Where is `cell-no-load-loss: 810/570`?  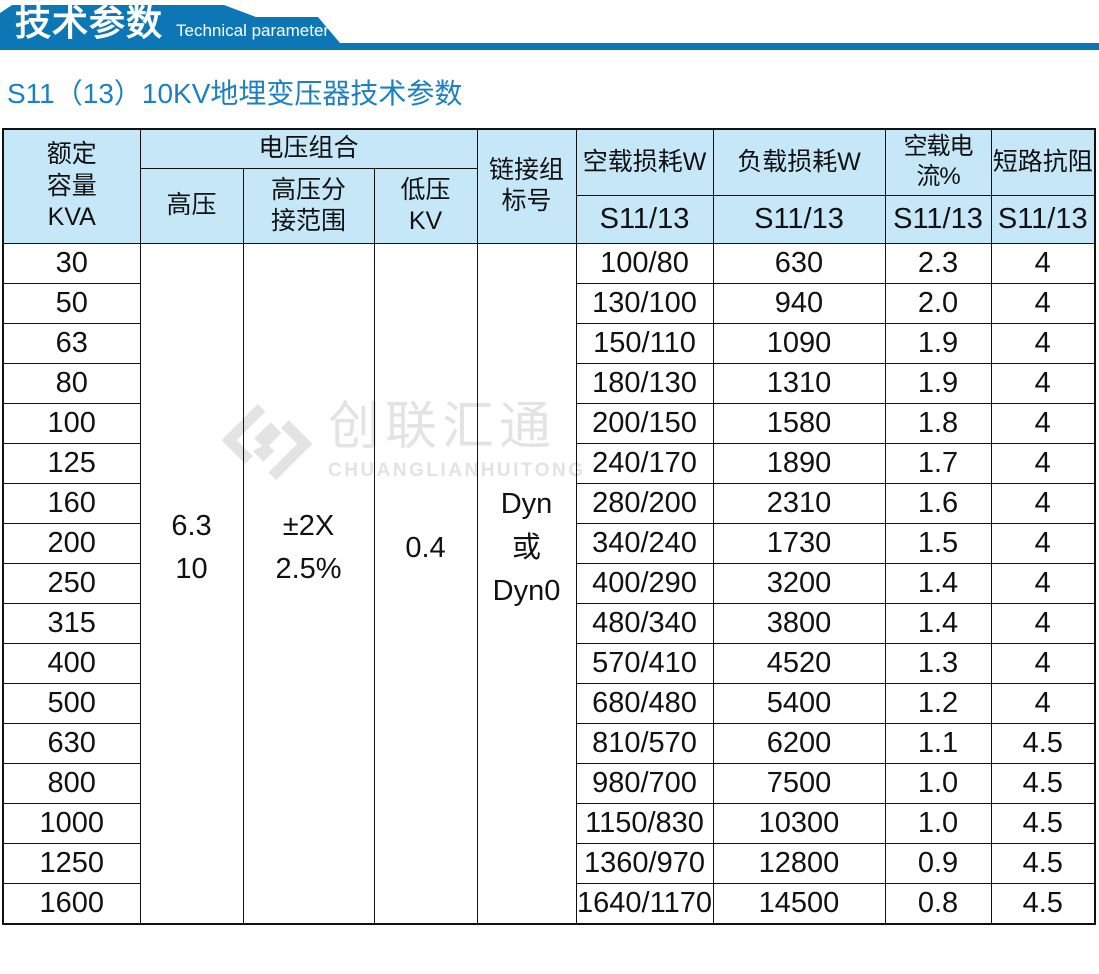 cell-no-load-loss: 810/570 is located at coordinates (644, 744).